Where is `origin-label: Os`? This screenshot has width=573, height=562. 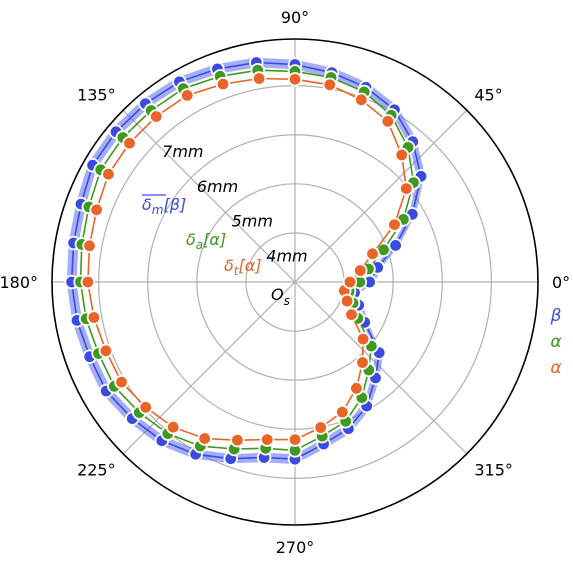
origin-label: Os is located at coordinates (280, 296).